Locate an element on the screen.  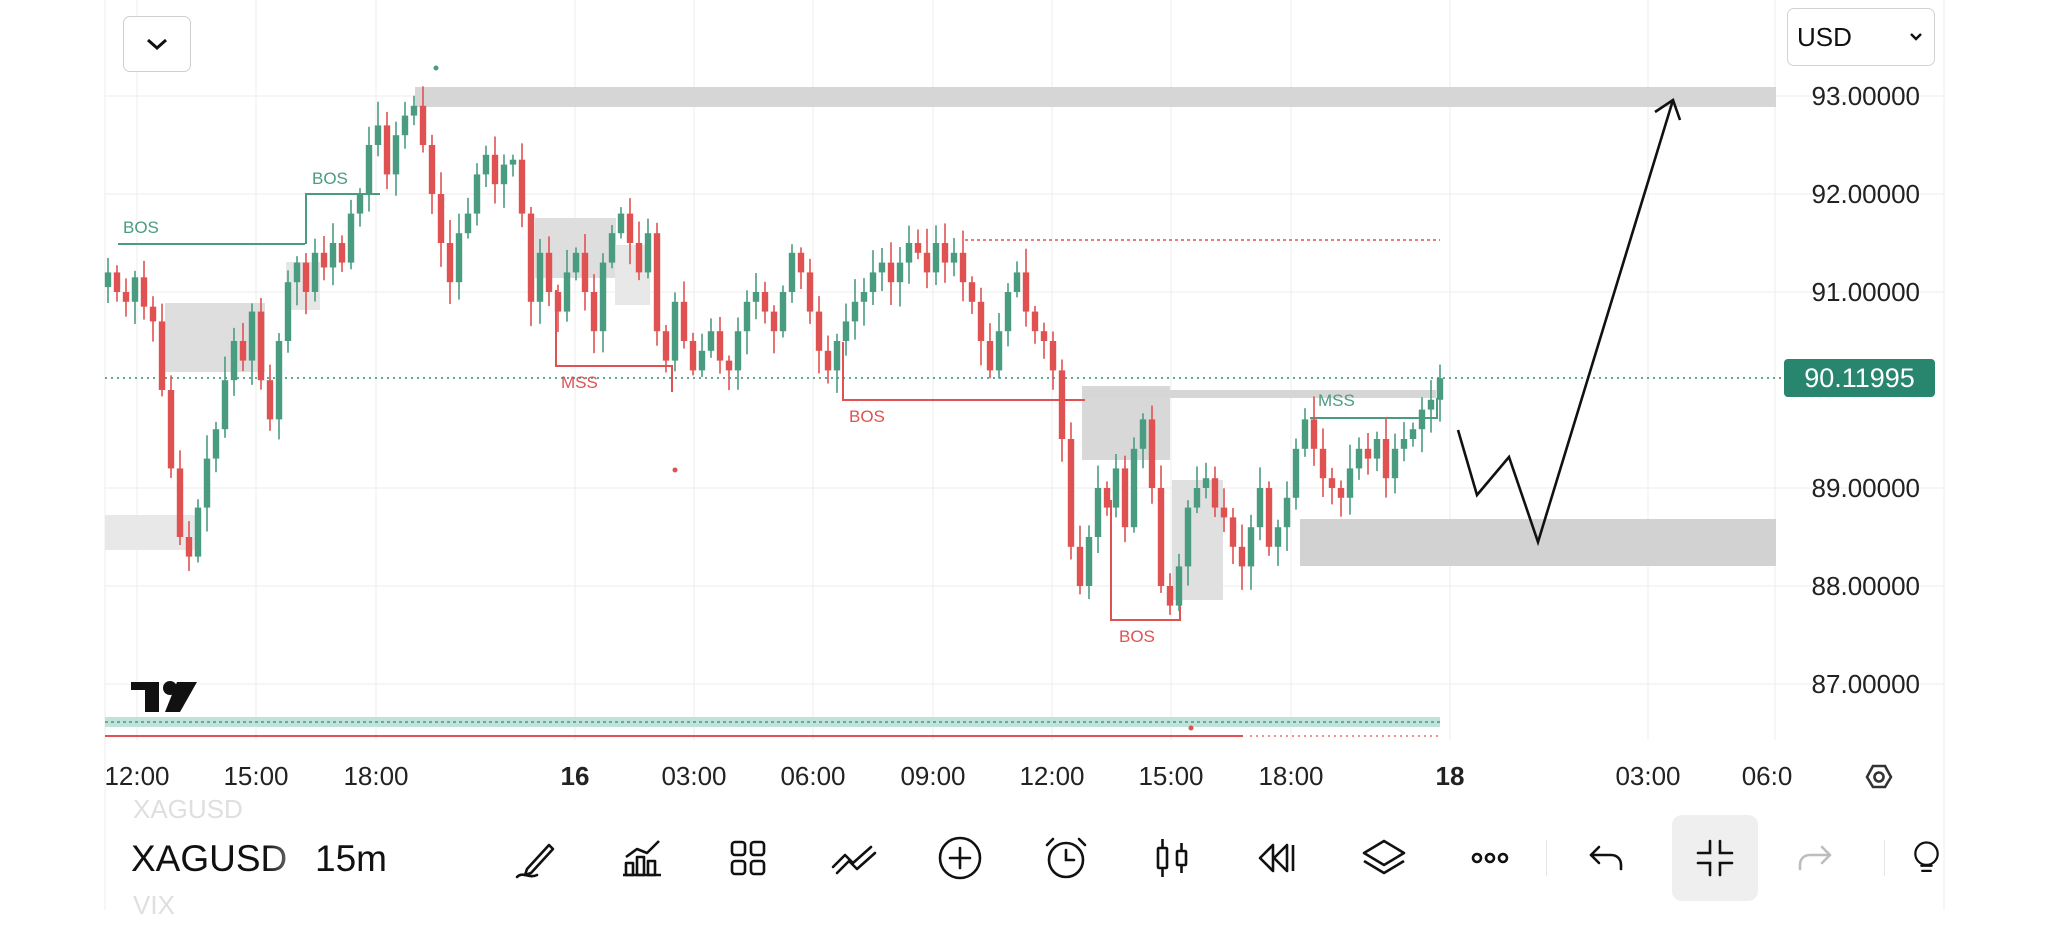
settings-icon is located at coordinates (1879, 776).